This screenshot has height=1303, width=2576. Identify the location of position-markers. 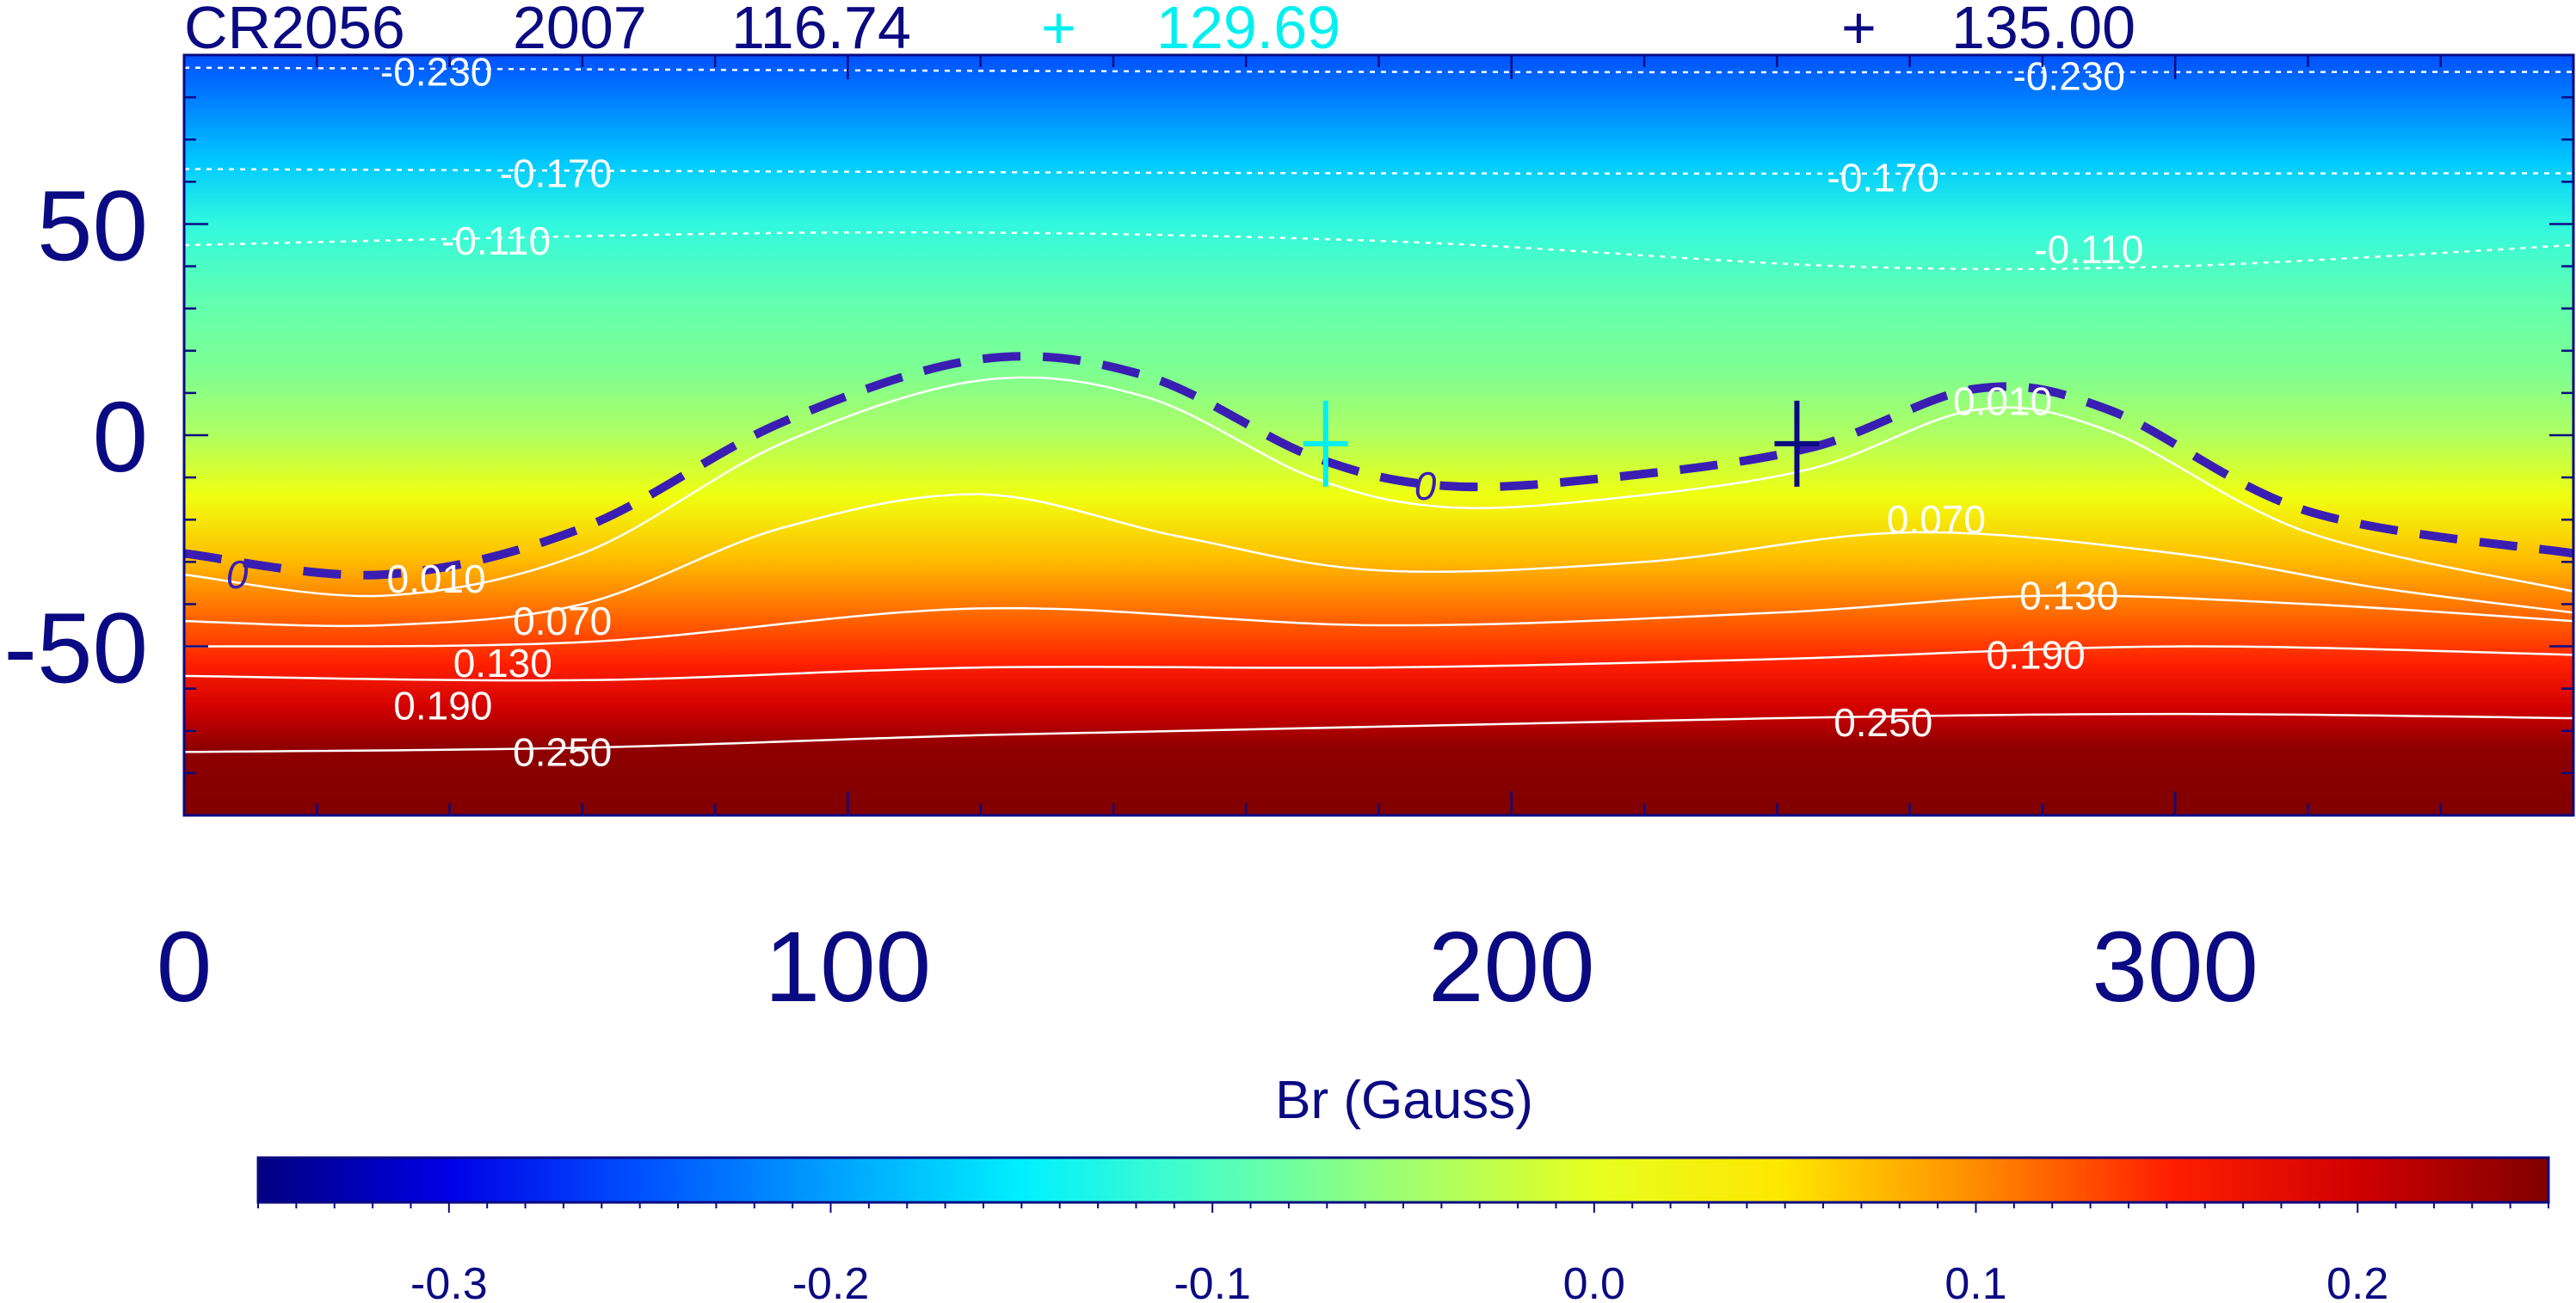
(1561, 443).